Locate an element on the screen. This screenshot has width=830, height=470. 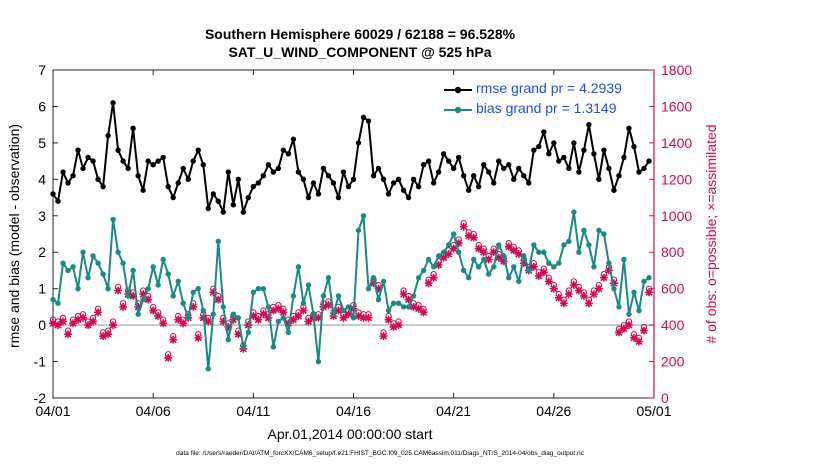
y-left-tick-label: 0 is located at coordinates (42, 325).